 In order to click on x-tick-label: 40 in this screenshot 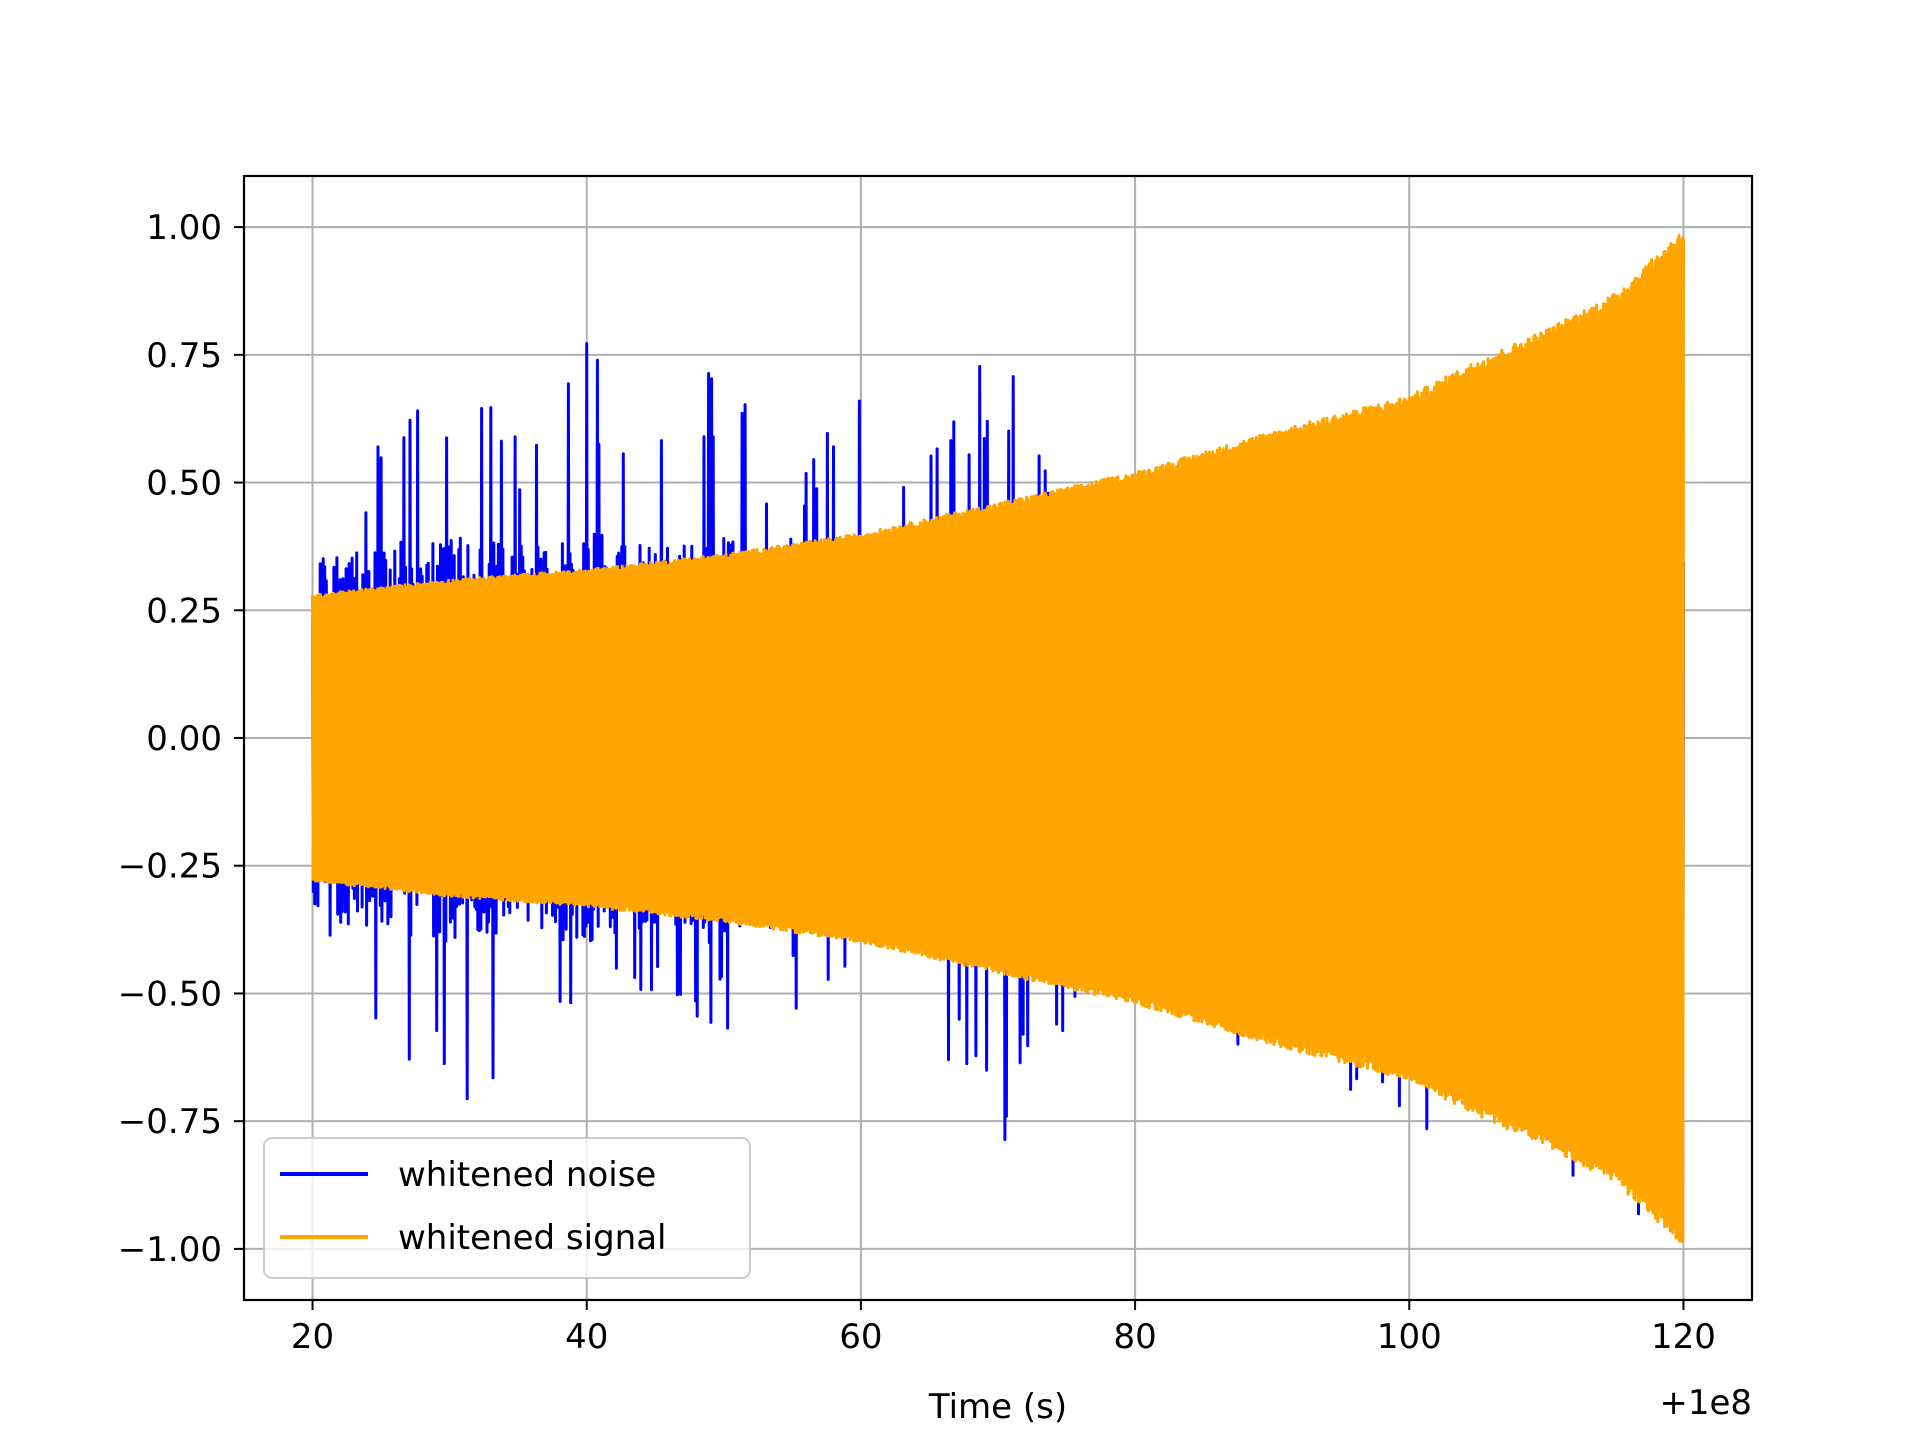, I will do `click(586, 1337)`.